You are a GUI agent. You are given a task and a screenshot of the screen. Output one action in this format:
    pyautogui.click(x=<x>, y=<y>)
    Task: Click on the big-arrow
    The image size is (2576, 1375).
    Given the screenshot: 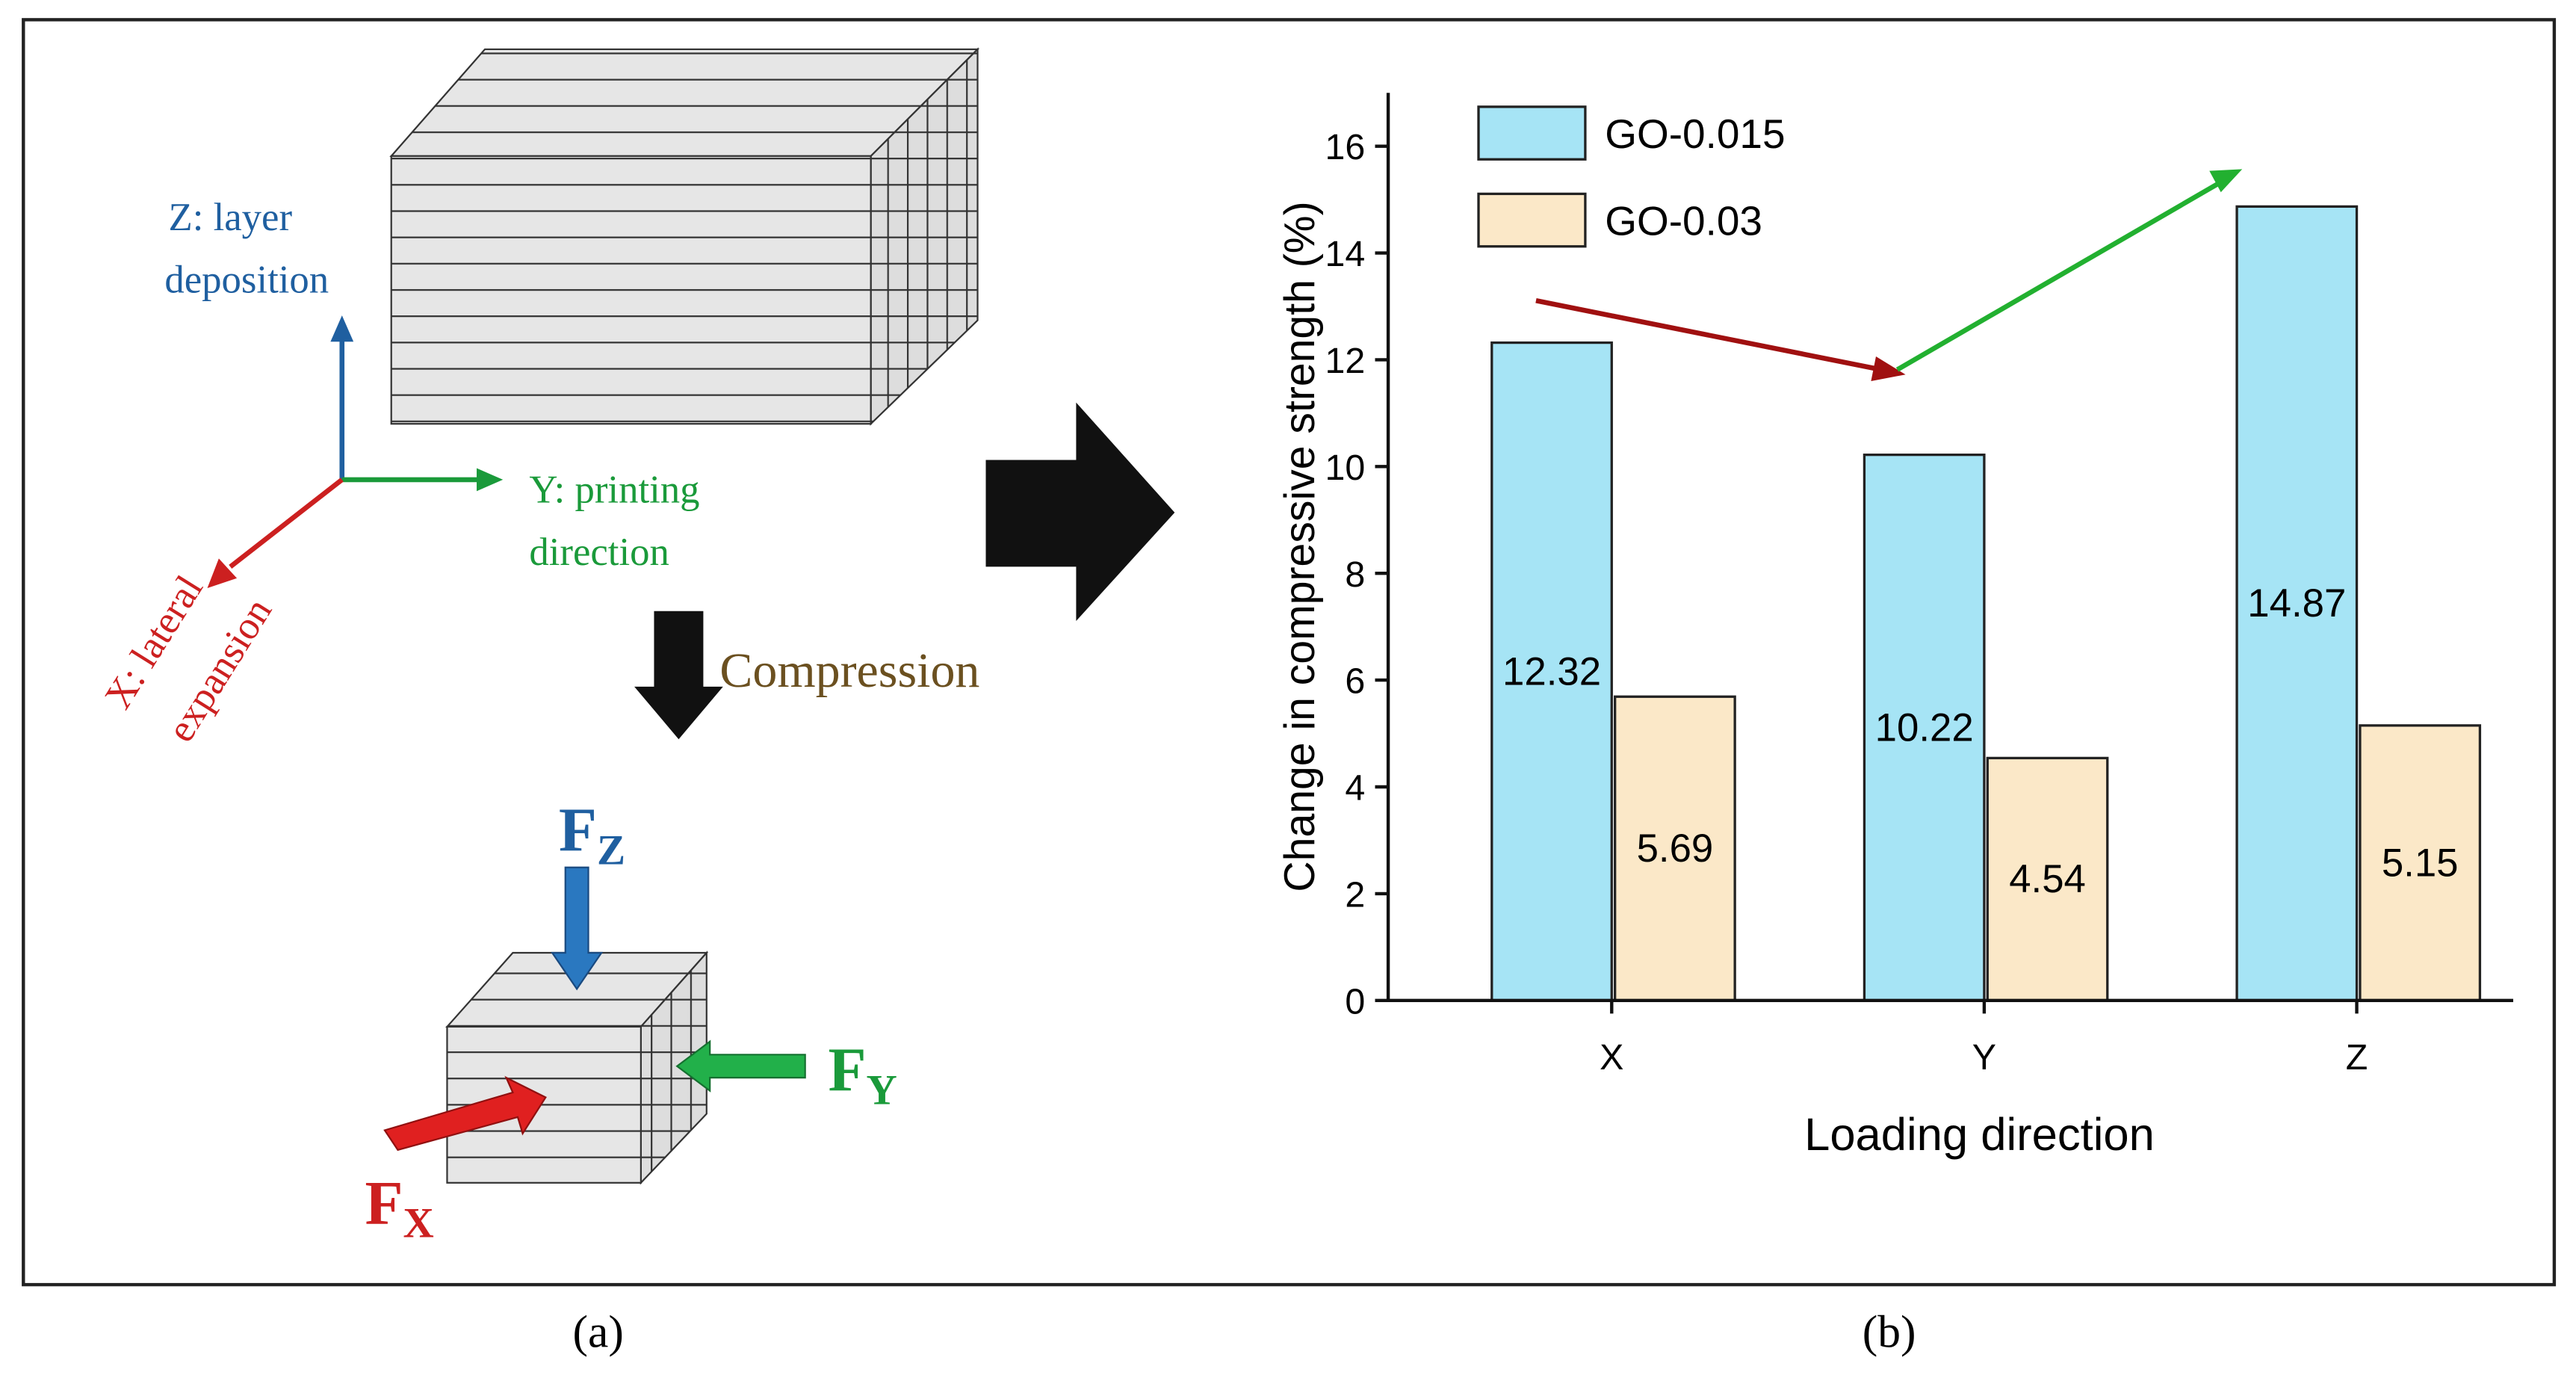 What is the action you would take?
    pyautogui.click(x=1080, y=512)
    